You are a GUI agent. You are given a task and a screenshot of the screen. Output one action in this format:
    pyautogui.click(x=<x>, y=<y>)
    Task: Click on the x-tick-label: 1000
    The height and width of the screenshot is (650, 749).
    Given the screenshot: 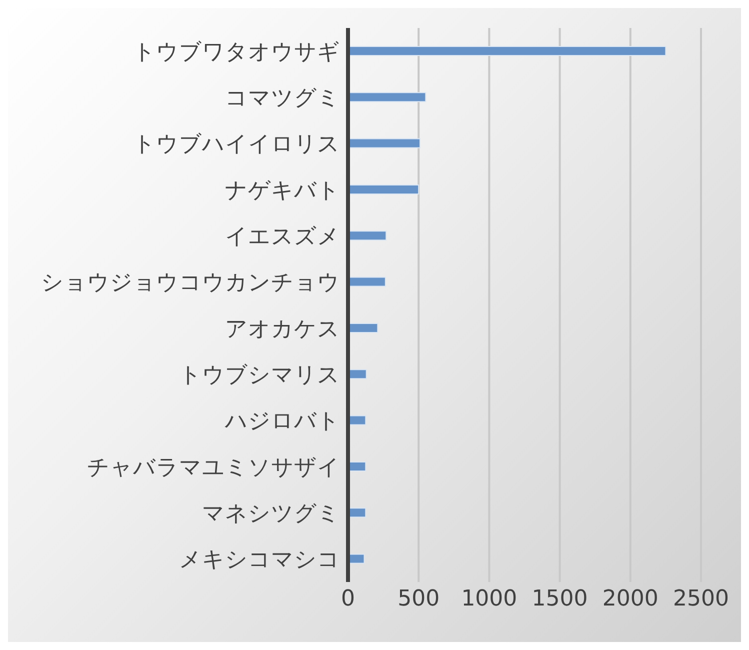 What is the action you would take?
    pyautogui.click(x=489, y=599)
    